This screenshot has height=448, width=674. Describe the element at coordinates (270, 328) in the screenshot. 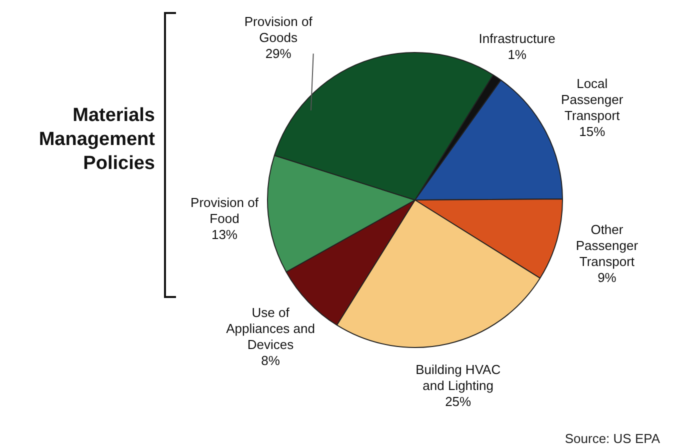

I see `slice-label: Use of Appliances and Devices` at that location.